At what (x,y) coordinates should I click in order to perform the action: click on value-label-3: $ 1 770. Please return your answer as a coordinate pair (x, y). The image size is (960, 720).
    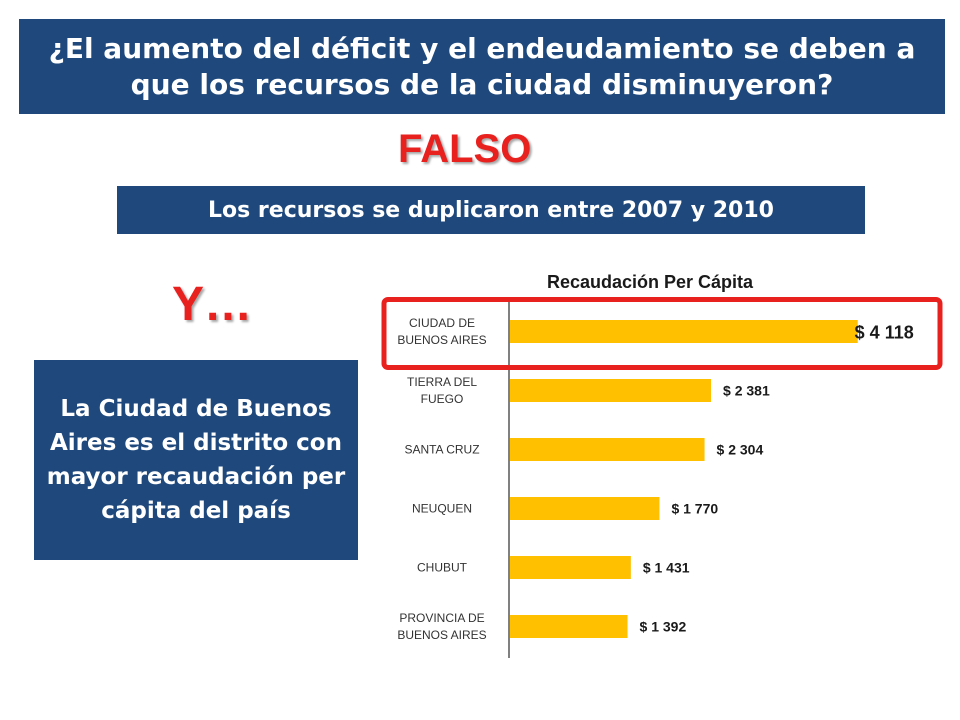
    Looking at the image, I should click on (694, 509).